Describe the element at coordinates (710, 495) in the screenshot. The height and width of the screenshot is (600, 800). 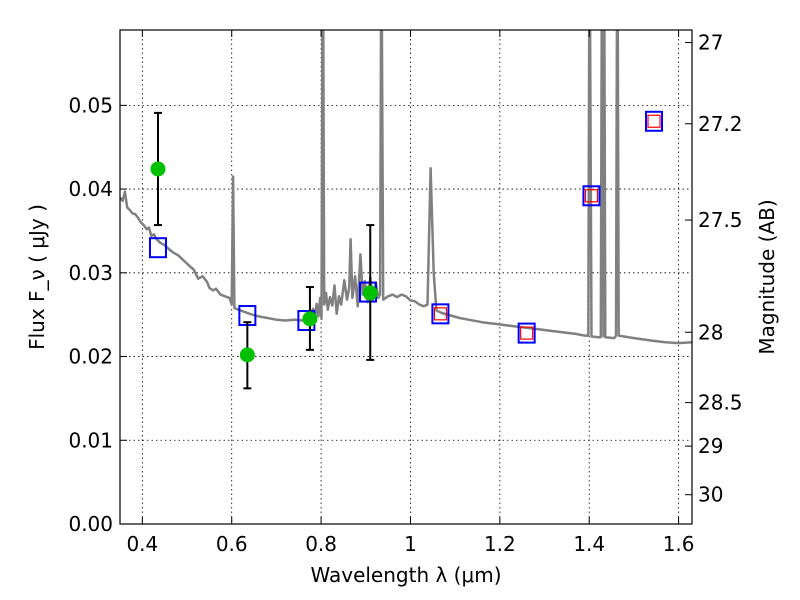
I see `y2-tick-label: 30` at that location.